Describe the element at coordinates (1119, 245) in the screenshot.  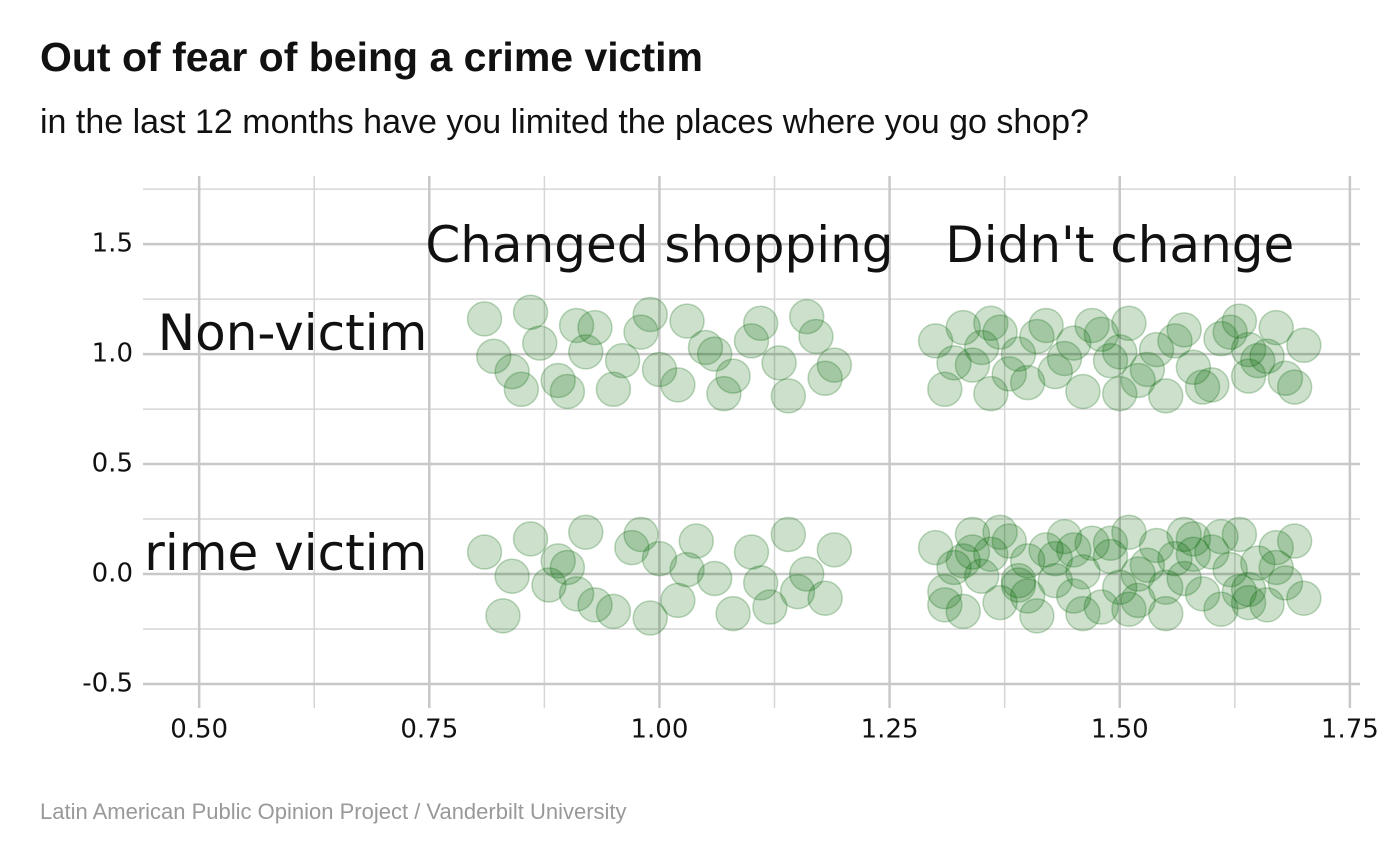
I see `annotation: Didn't change` at that location.